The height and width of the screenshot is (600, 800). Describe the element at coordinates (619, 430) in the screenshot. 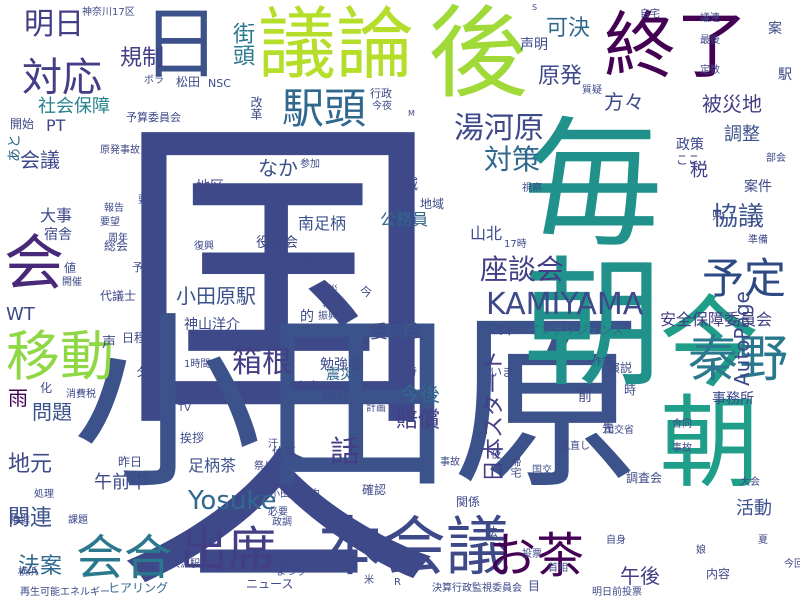

I see `cloud-word: 国交省` at that location.